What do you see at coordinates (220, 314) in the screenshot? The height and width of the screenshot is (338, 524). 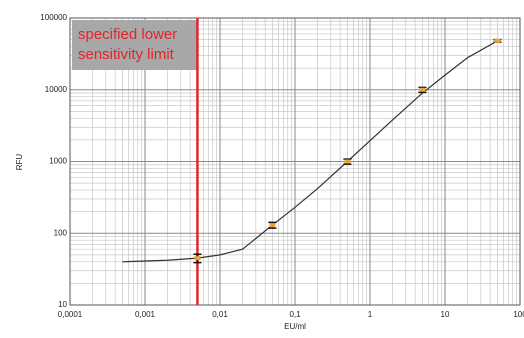 I see `x-tick-label: 0,01` at bounding box center [220, 314].